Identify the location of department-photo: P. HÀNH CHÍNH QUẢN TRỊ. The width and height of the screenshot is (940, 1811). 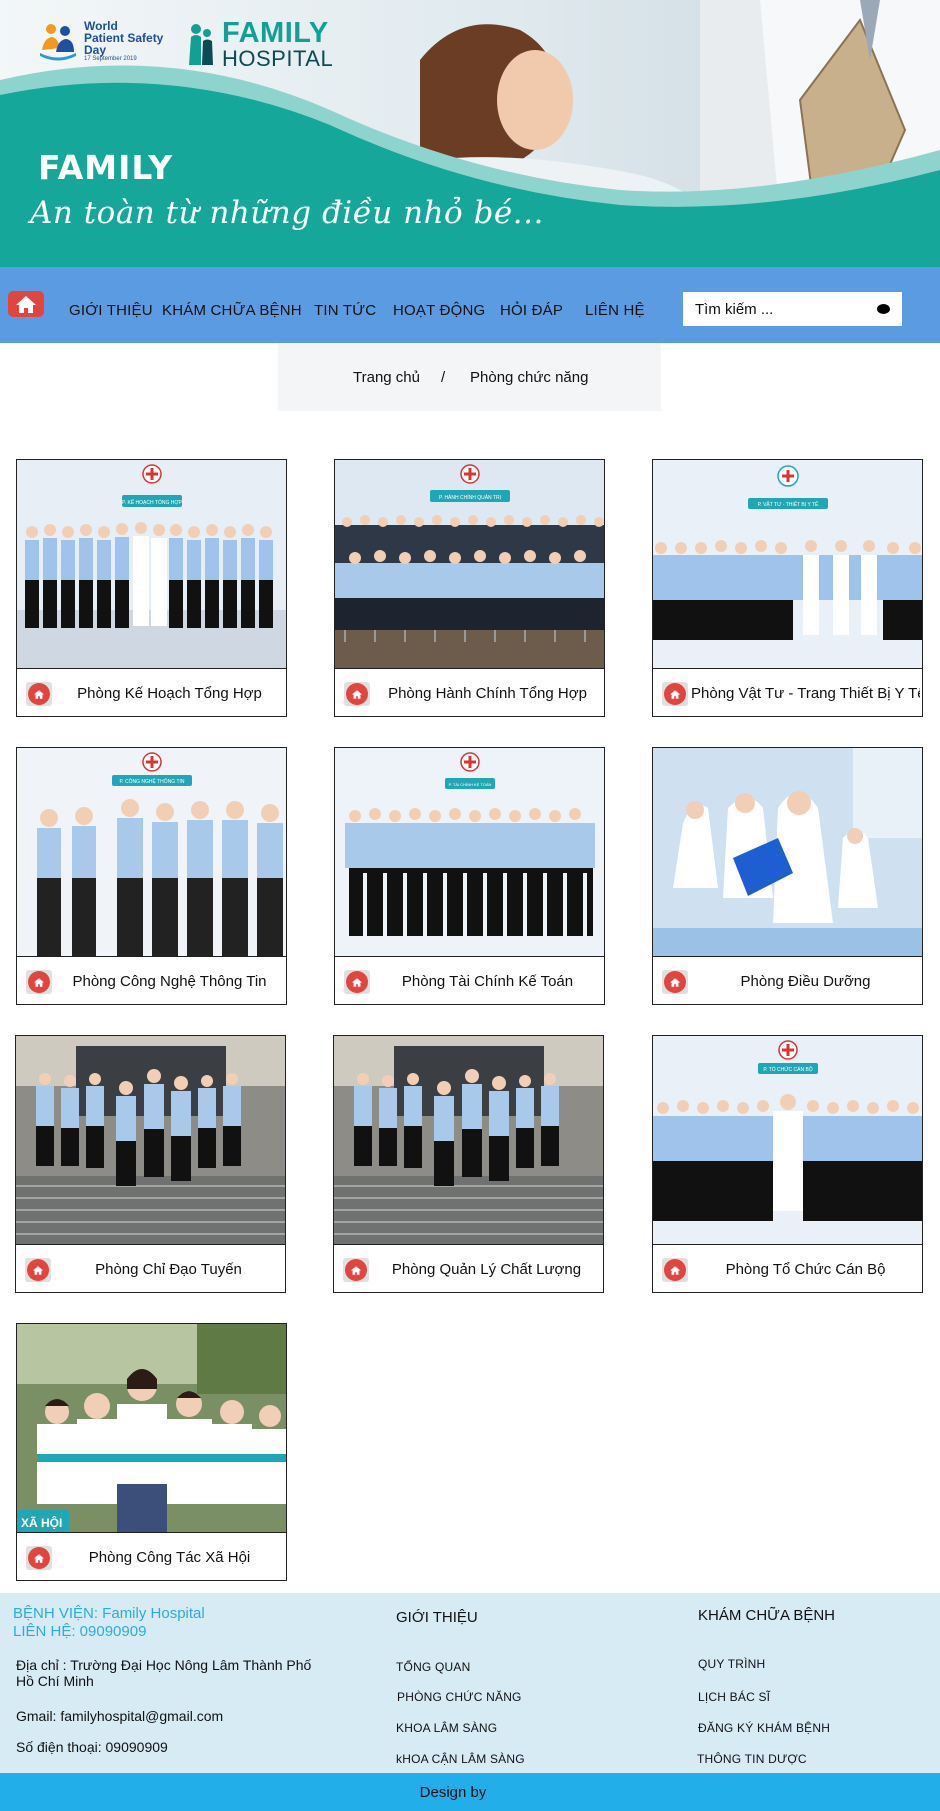
(469, 564).